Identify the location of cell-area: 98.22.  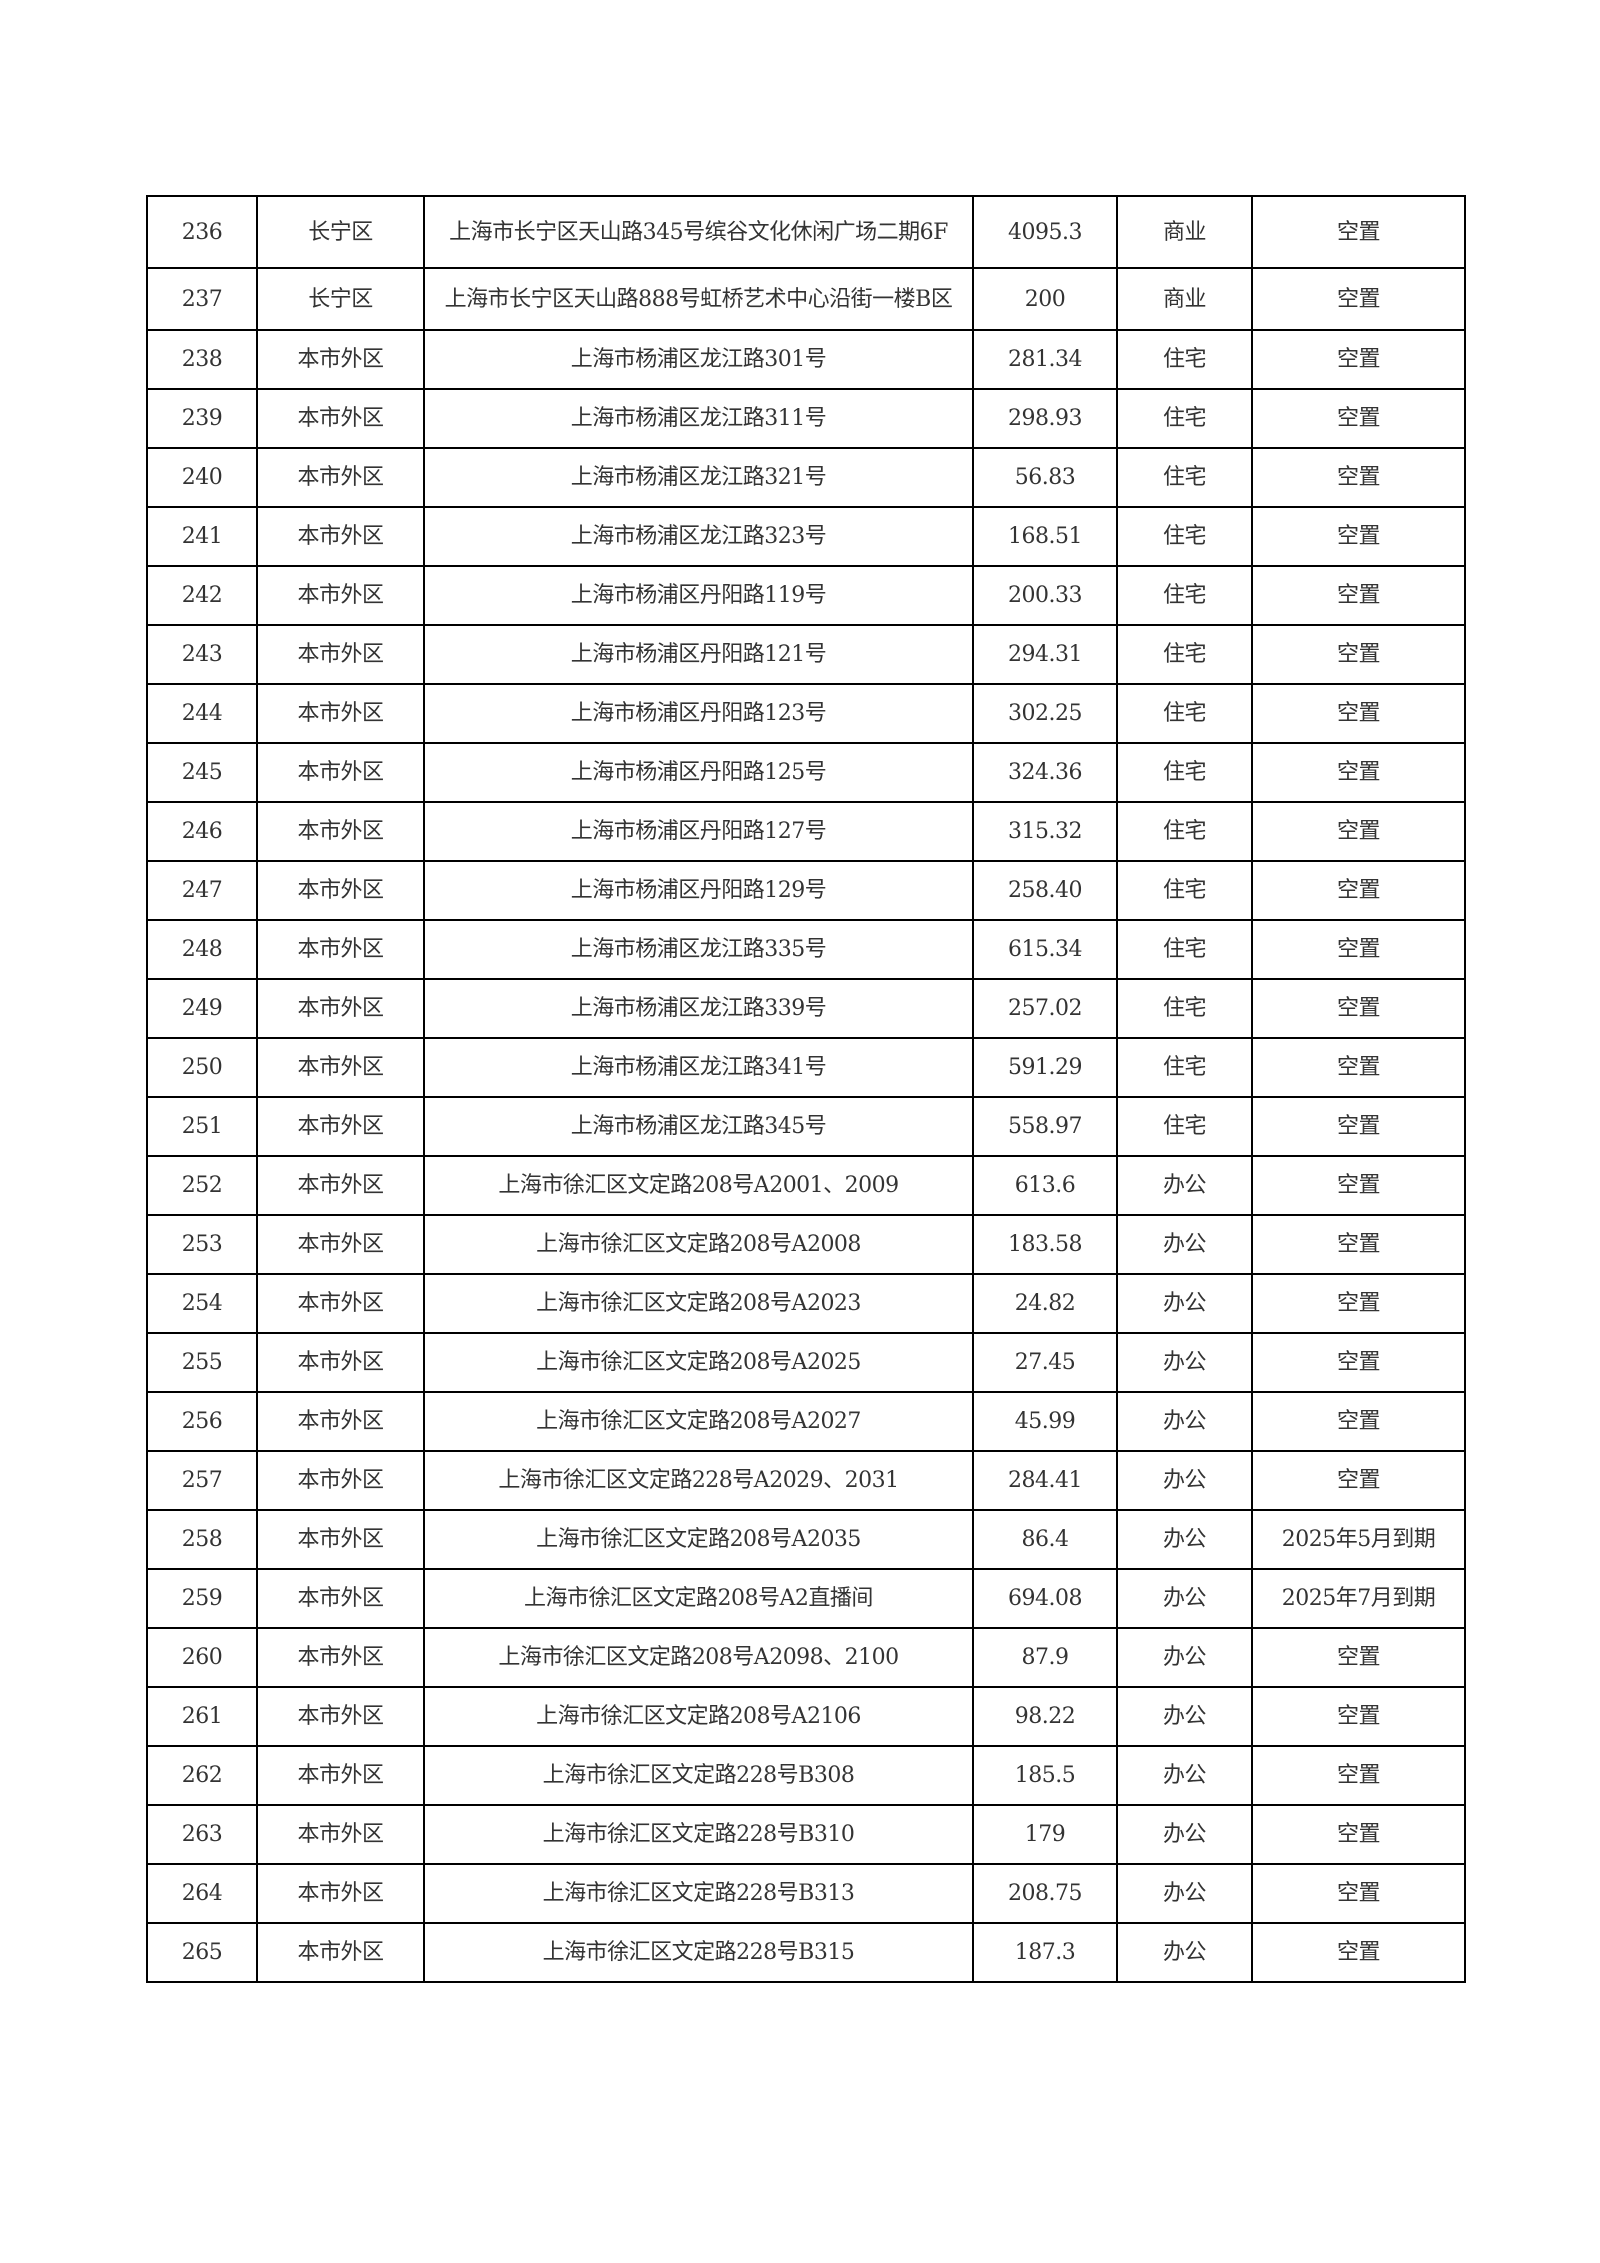
(1045, 1716).